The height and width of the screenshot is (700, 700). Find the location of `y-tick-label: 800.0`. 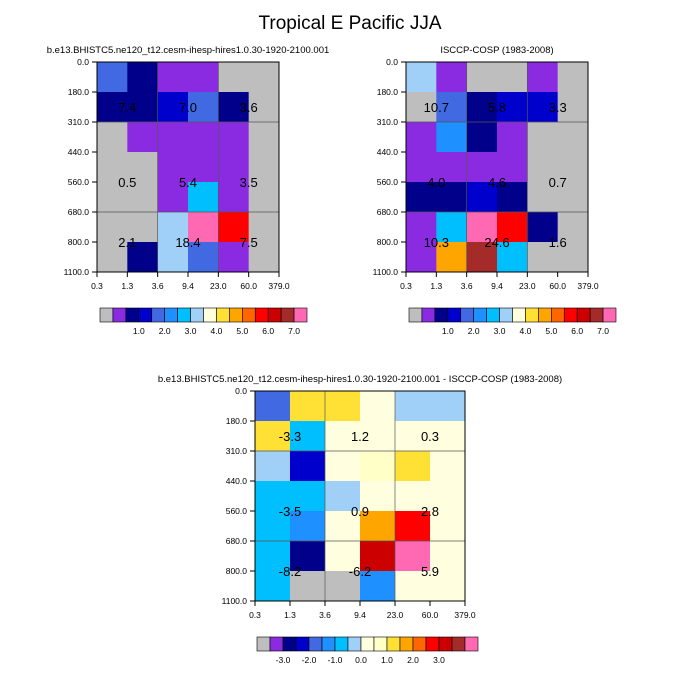

y-tick-label: 800.0 is located at coordinates (237, 571).